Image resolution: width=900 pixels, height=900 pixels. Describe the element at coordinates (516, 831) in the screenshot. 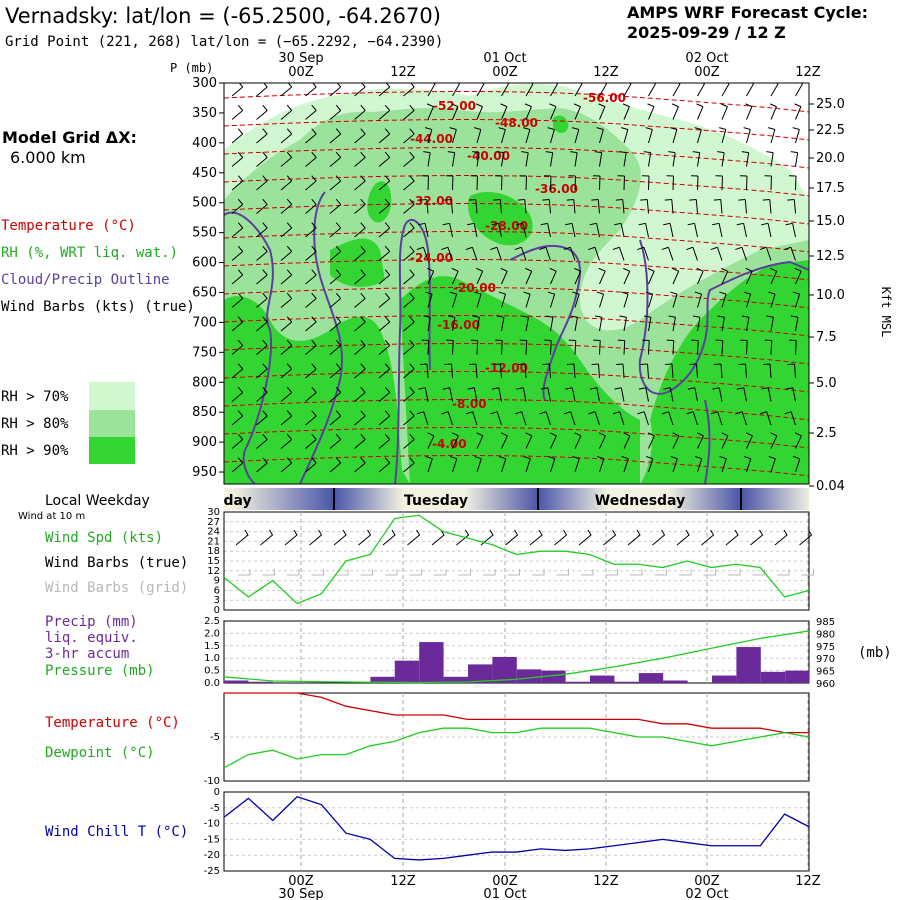

I see `wind-chill-frame` at that location.